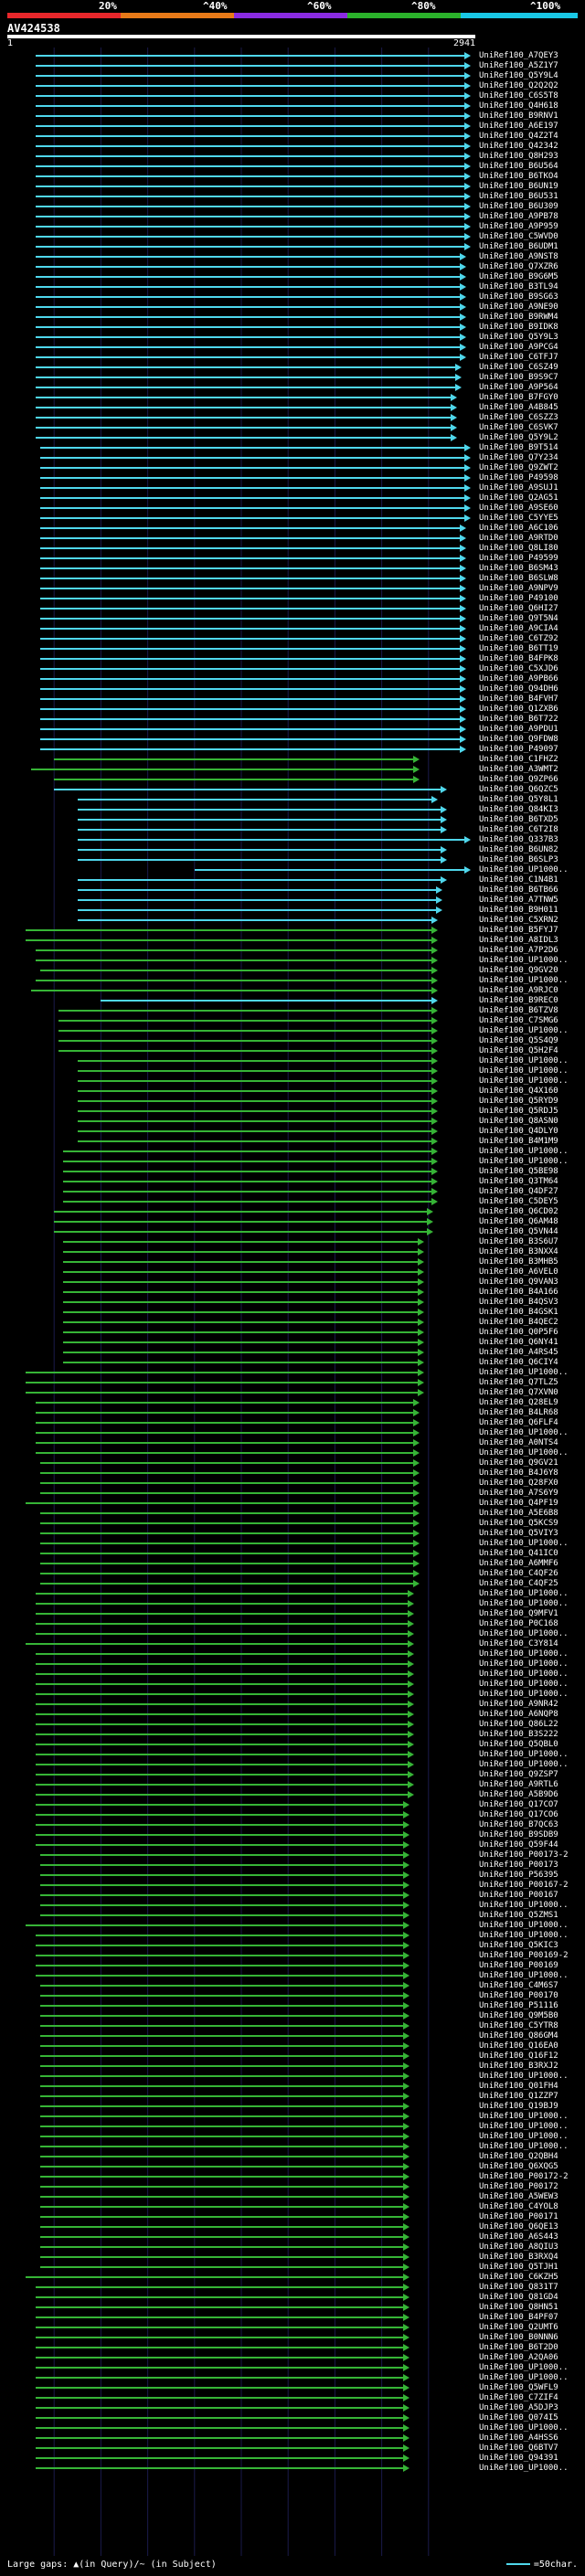 The width and height of the screenshot is (585, 2576). Describe the element at coordinates (518, 55) in the screenshot. I see `hit-label: UniRef100_A7QEY3` at that location.